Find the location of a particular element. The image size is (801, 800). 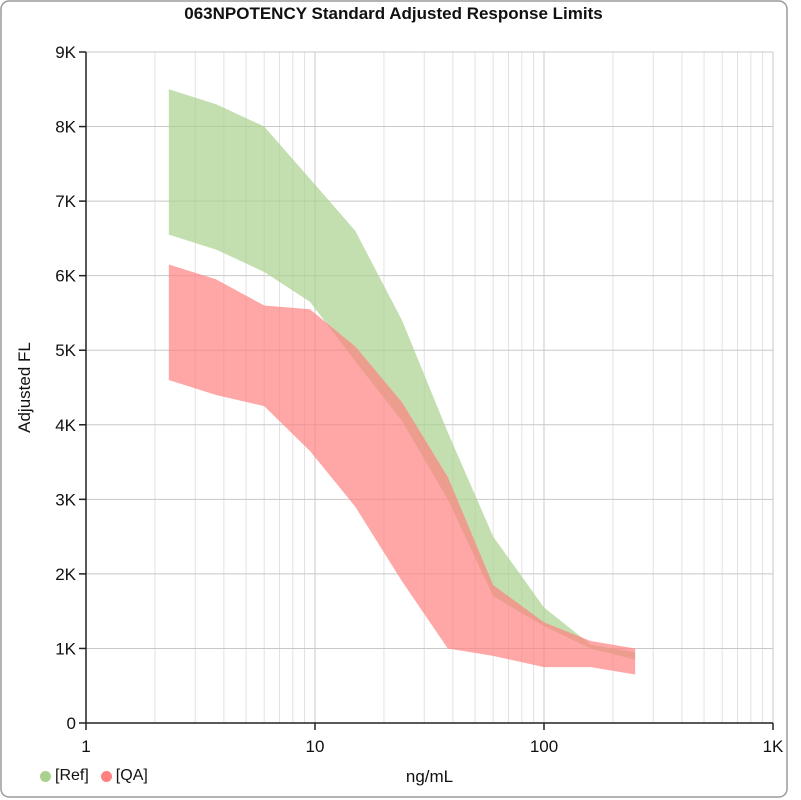

legend-item-ref: [Ref] is located at coordinates (64, 776).